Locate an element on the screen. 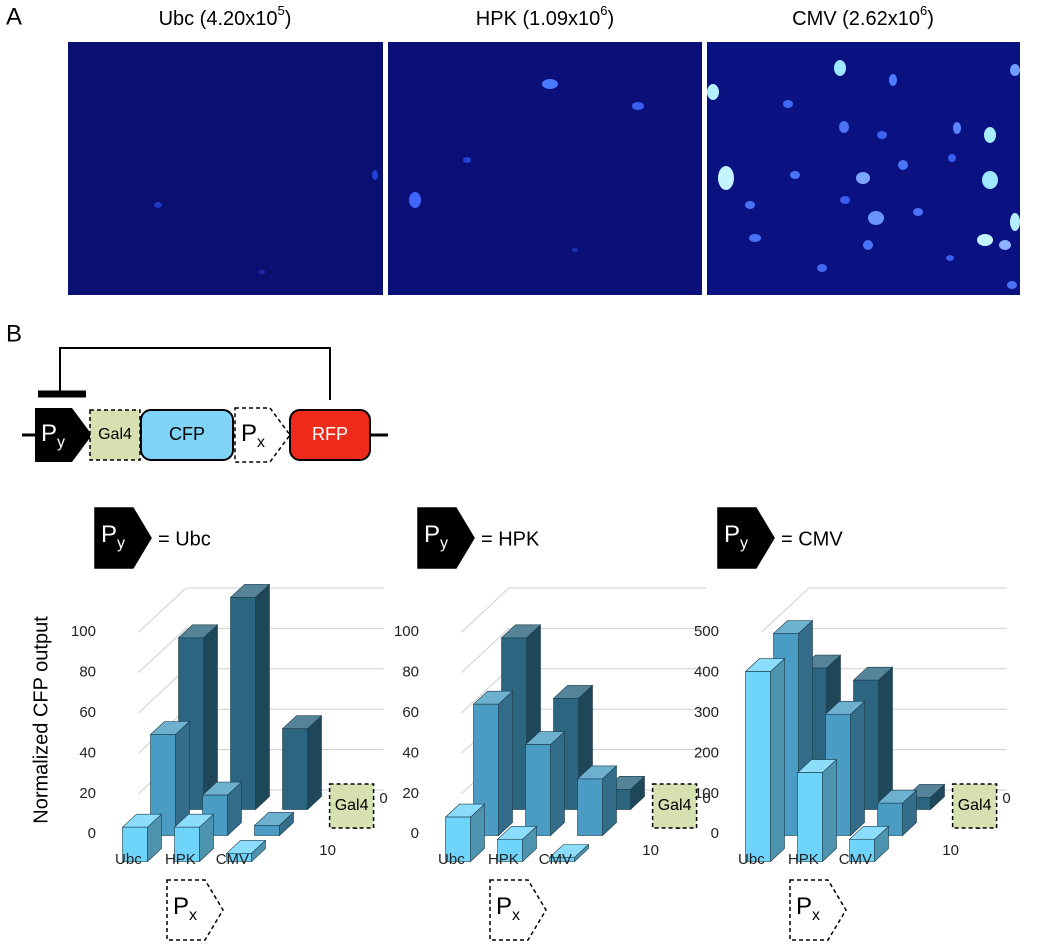 The width and height of the screenshot is (1050, 951). circuit-diagram: Py Gal4 CFP Px RFP is located at coordinates (205, 405).